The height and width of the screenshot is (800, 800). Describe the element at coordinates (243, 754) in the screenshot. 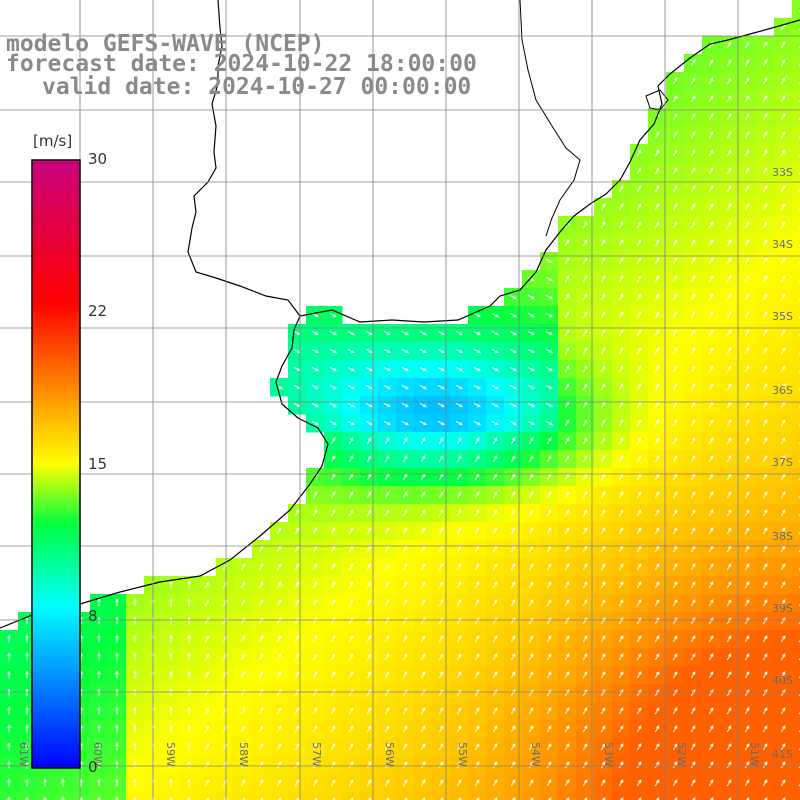

I see `longitude-label: 58W` at that location.